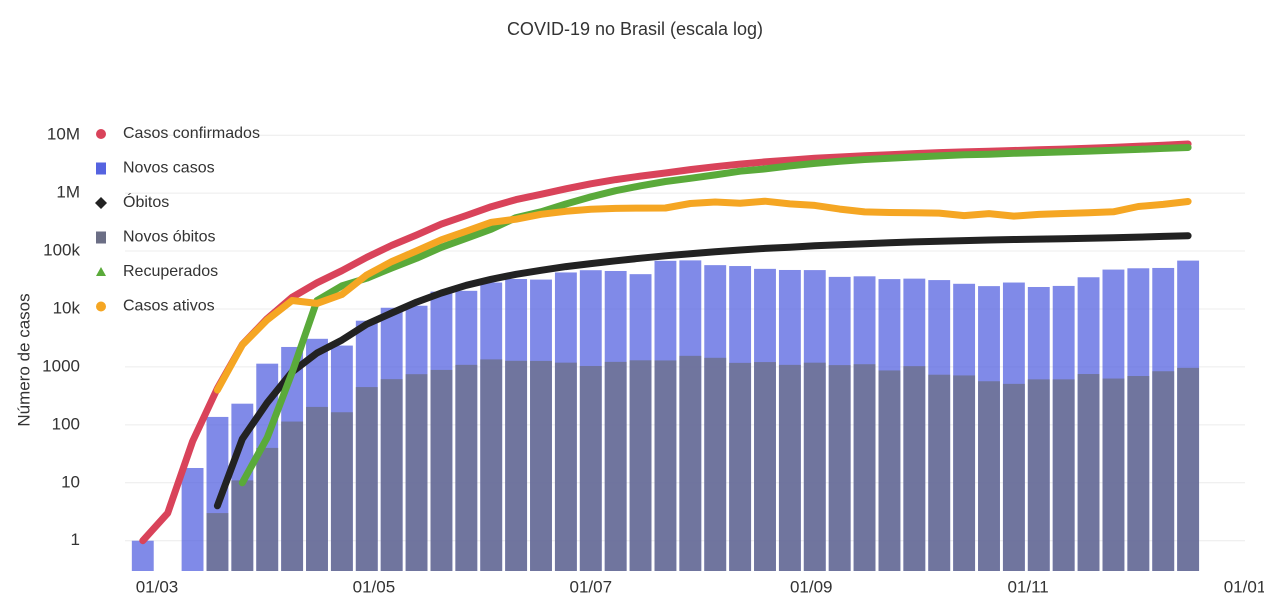 The width and height of the screenshot is (1264, 600). Describe the element at coordinates (70, 481) in the screenshot. I see `y-tick-label: 10` at that location.